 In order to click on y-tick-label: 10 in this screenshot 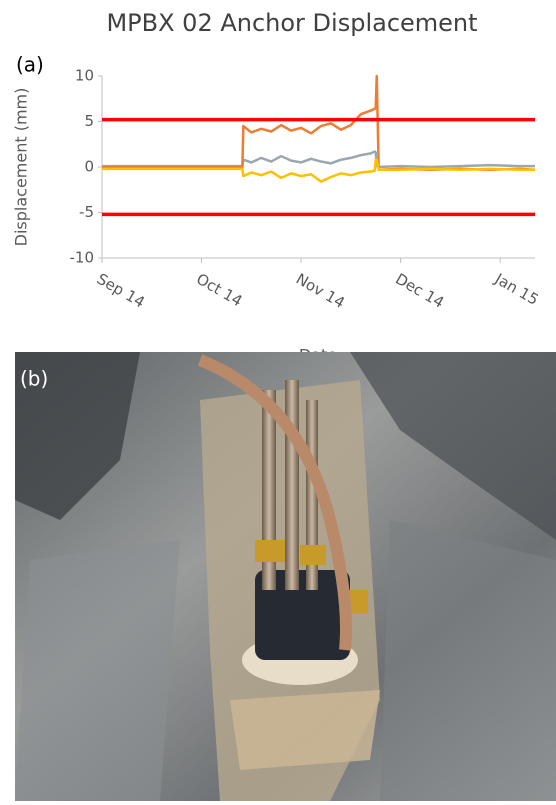, I will do `click(84, 76)`.